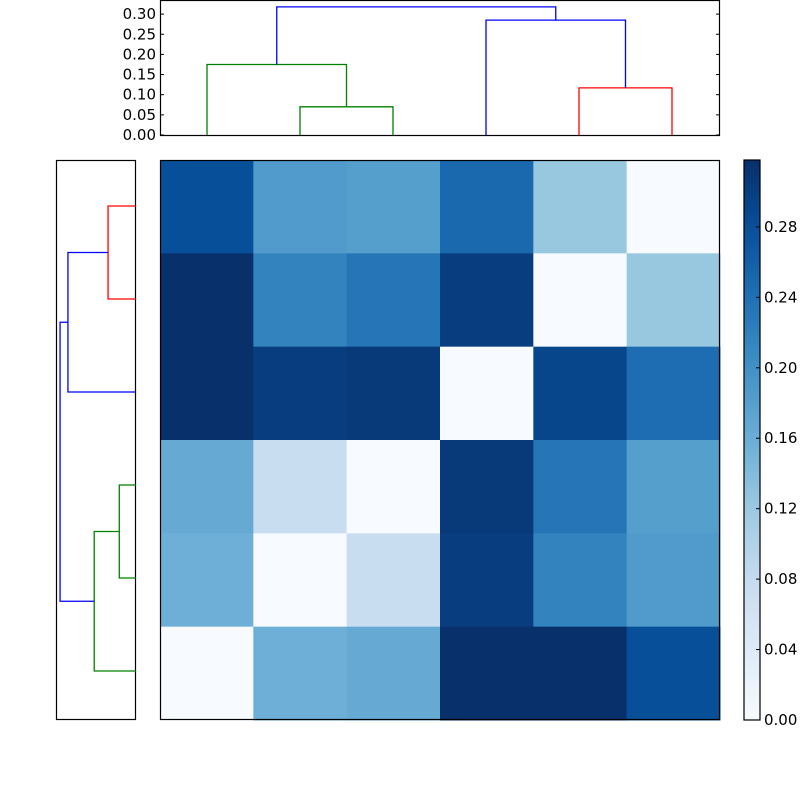  What do you see at coordinates (440, 68) in the screenshot?
I see `top-dendrogram-frame` at bounding box center [440, 68].